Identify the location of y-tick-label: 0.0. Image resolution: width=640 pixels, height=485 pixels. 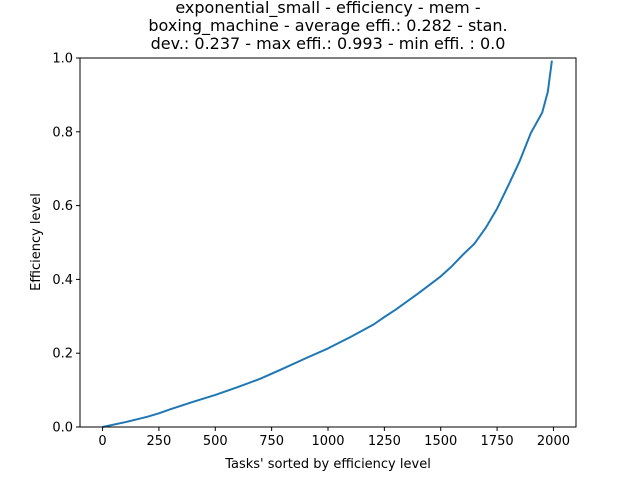
(62, 428).